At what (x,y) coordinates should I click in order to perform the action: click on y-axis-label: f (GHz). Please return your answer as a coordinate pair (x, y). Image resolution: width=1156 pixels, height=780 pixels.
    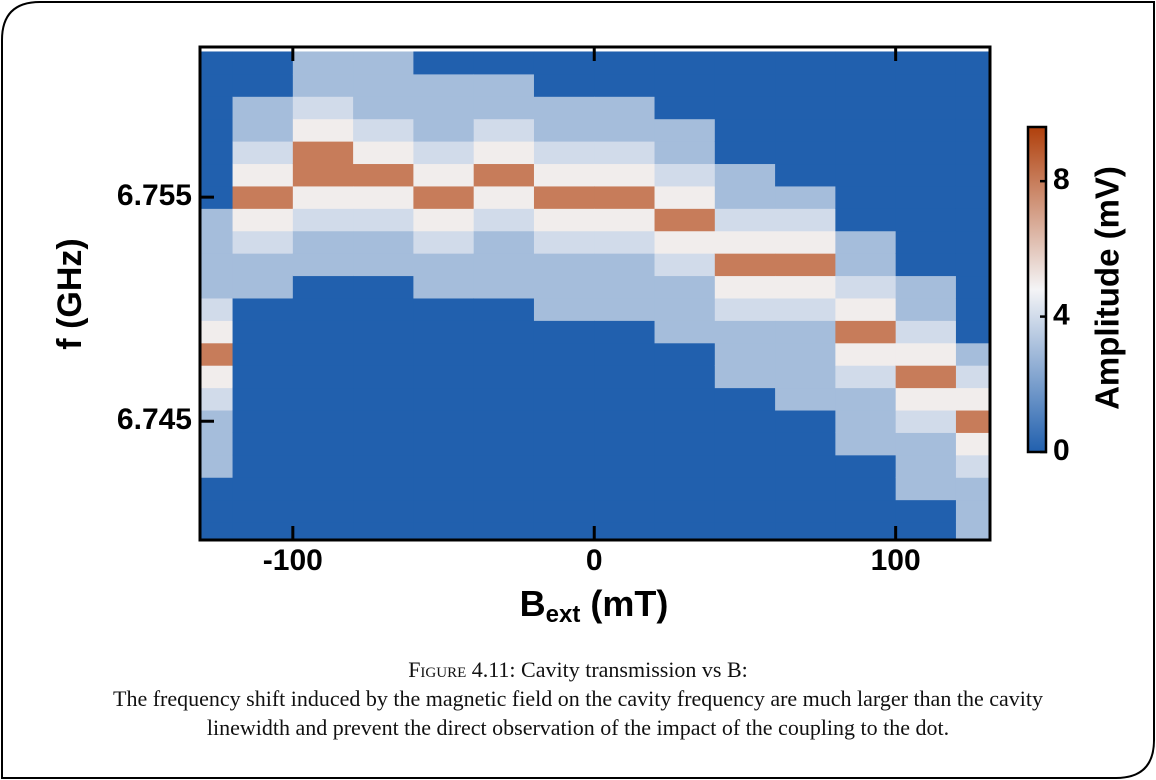
    Looking at the image, I should click on (70, 293).